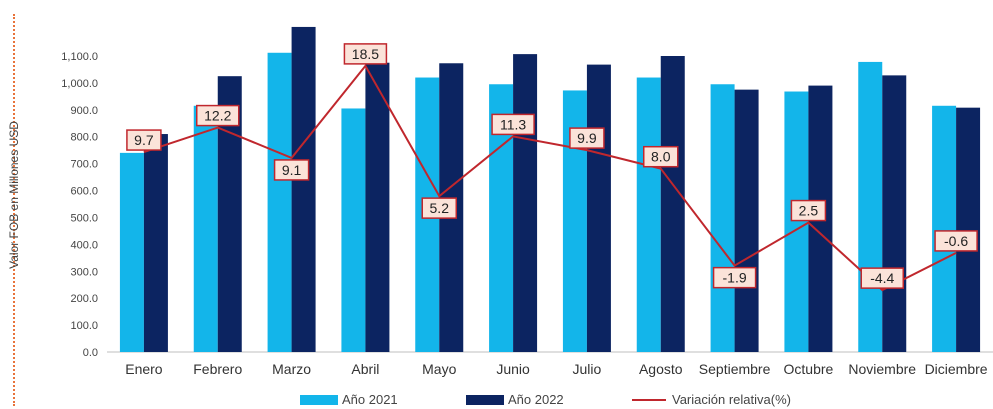 The height and width of the screenshot is (409, 993). Describe the element at coordinates (84, 272) in the screenshot. I see `y-tick-label: 300.0` at that location.